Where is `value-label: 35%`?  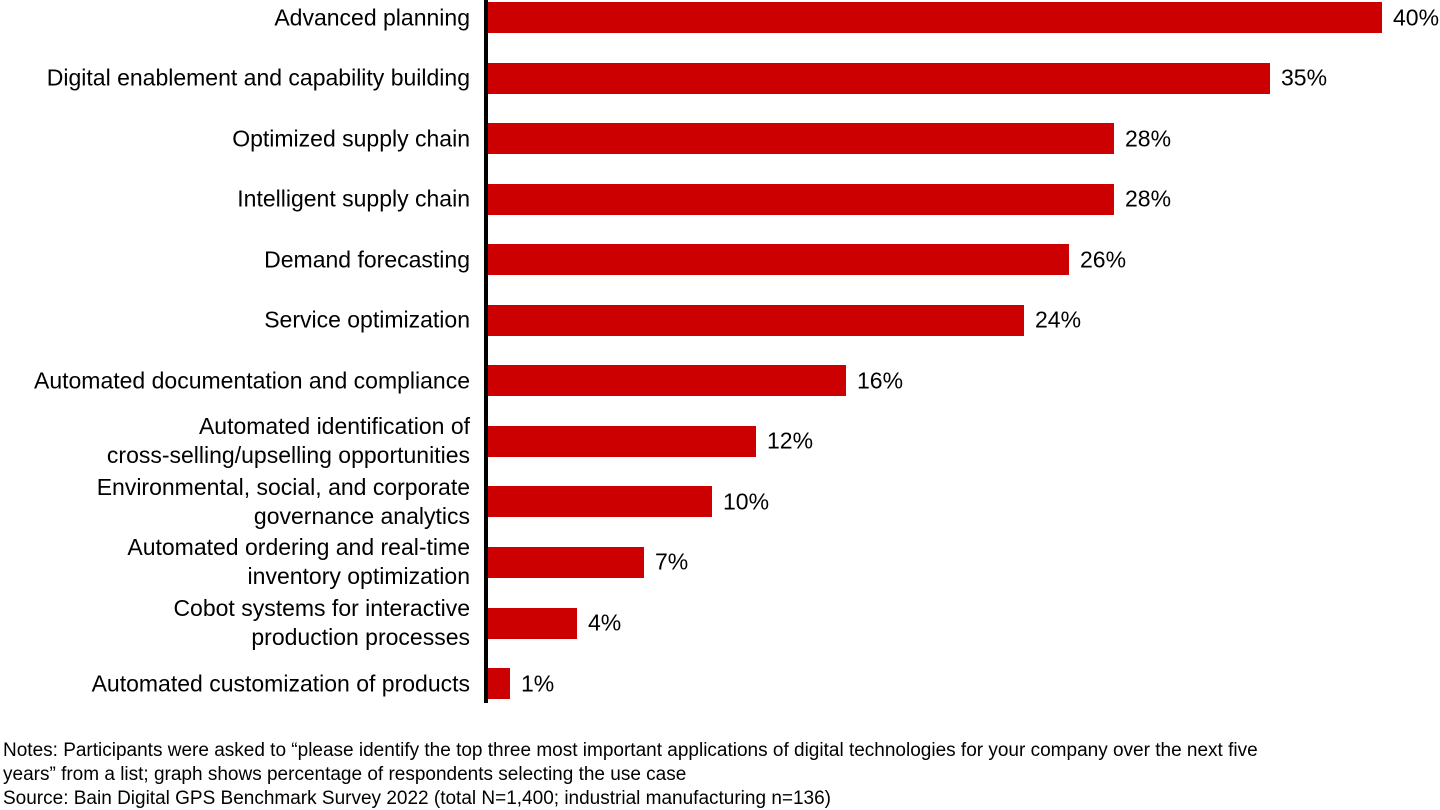
value-label: 35% is located at coordinates (1304, 77).